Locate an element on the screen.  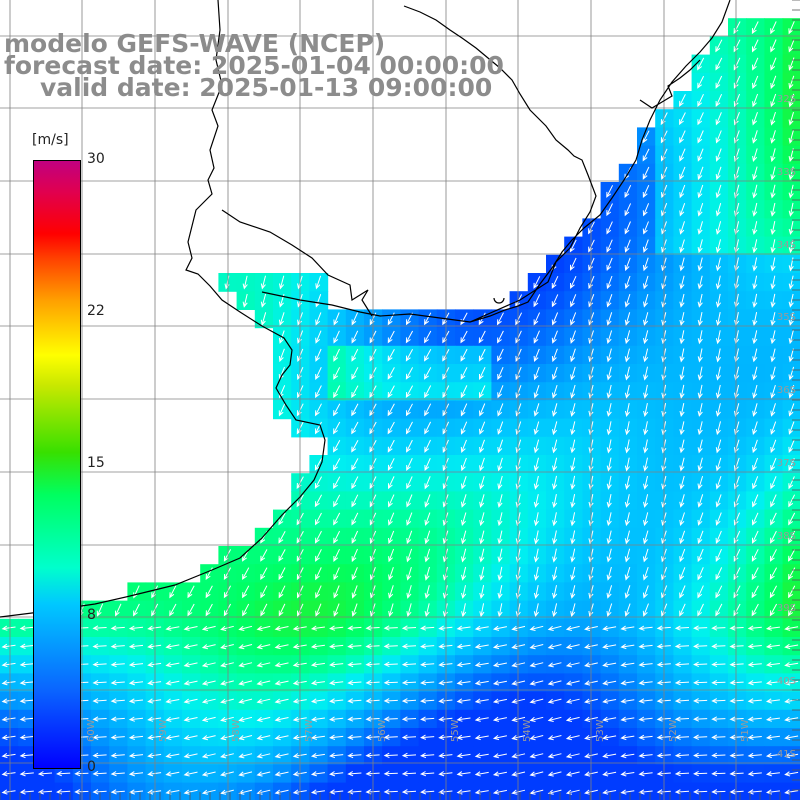
lon-label: 59W is located at coordinates (163, 730).